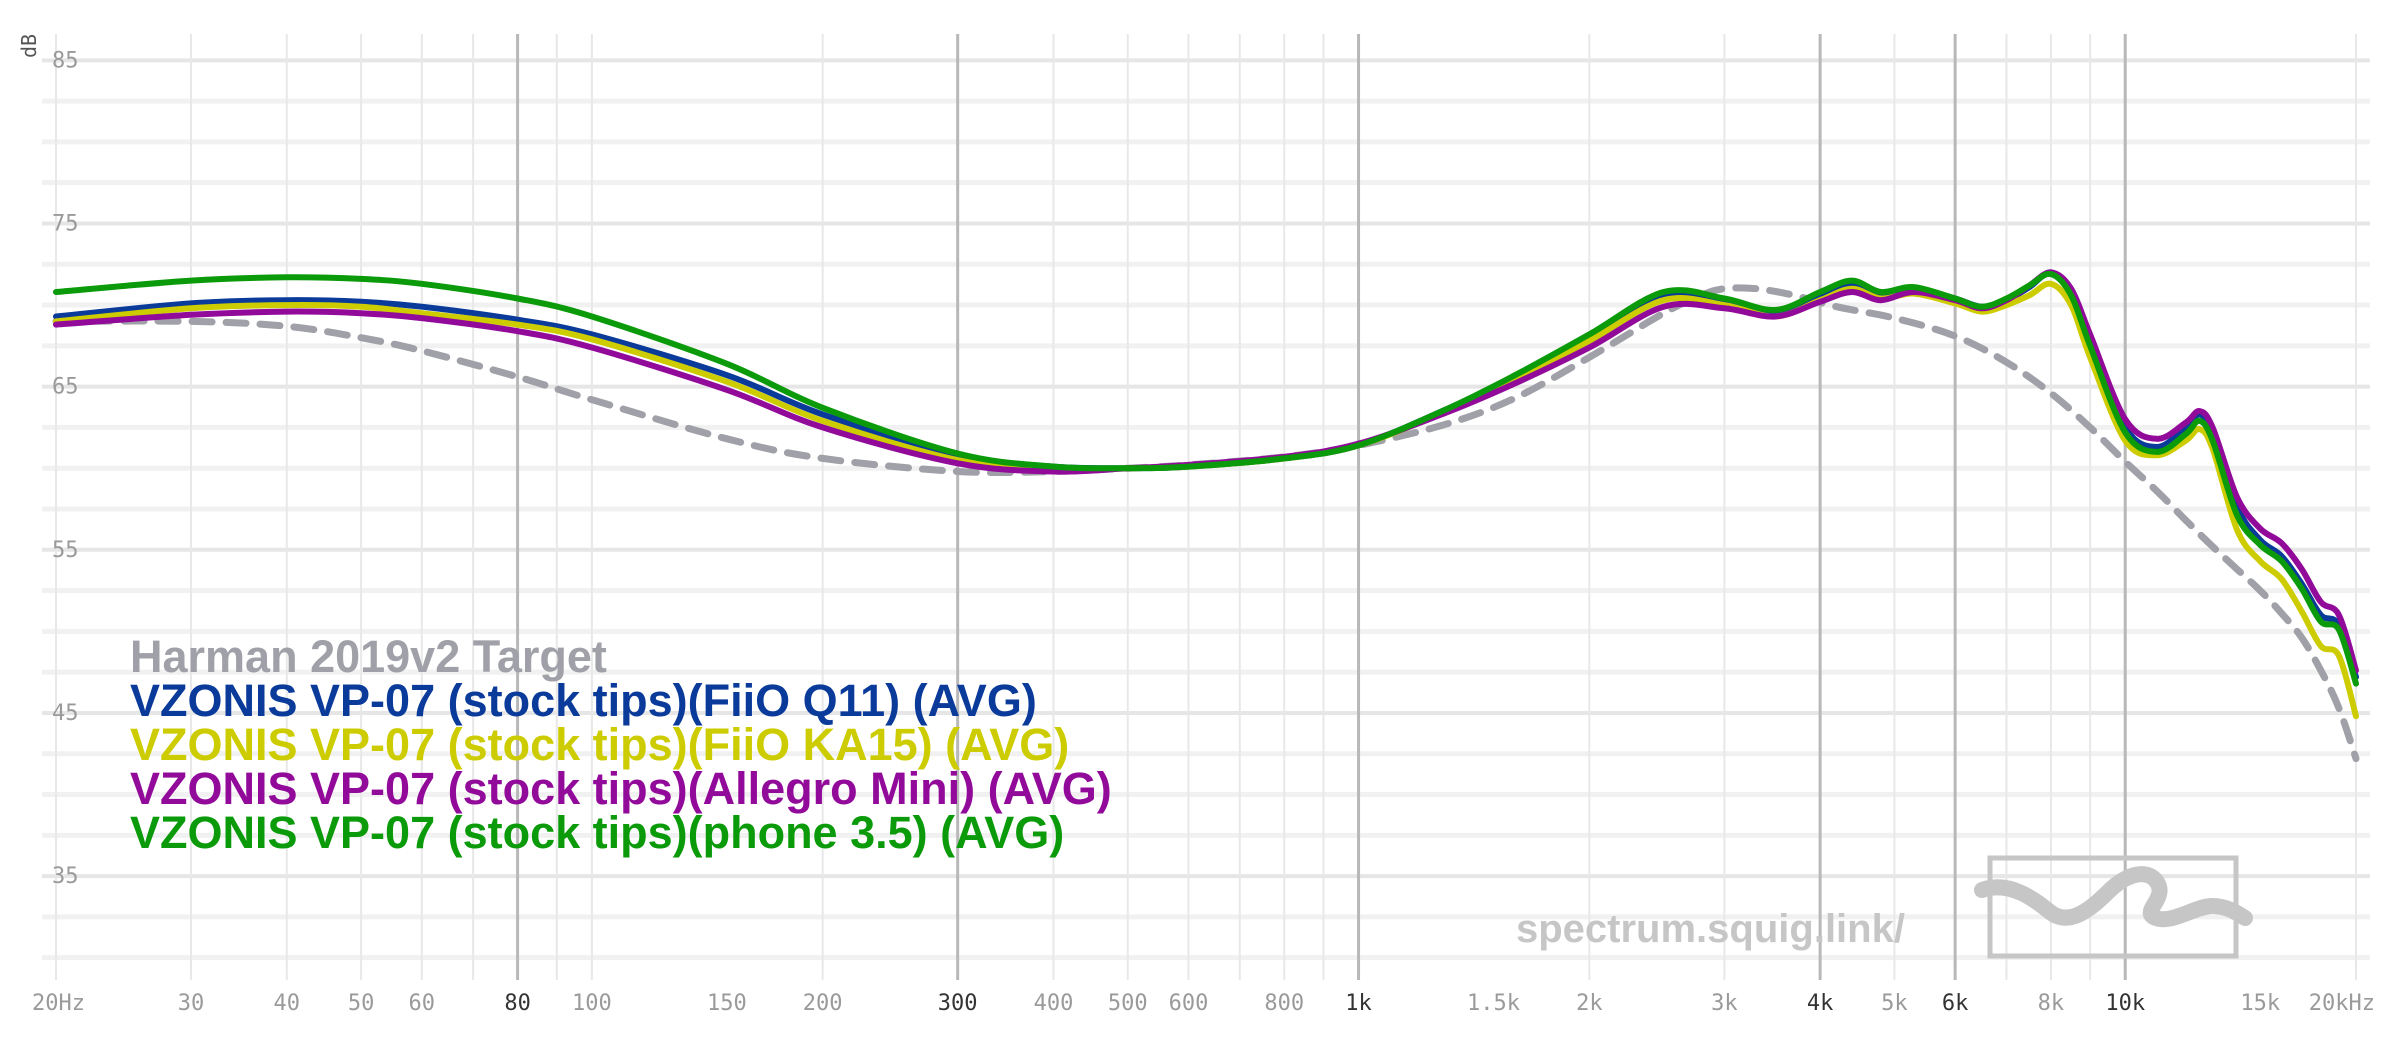 This screenshot has height=1038, width=2400. I want to click on x-tick-label: 15k, so click(2260, 1003).